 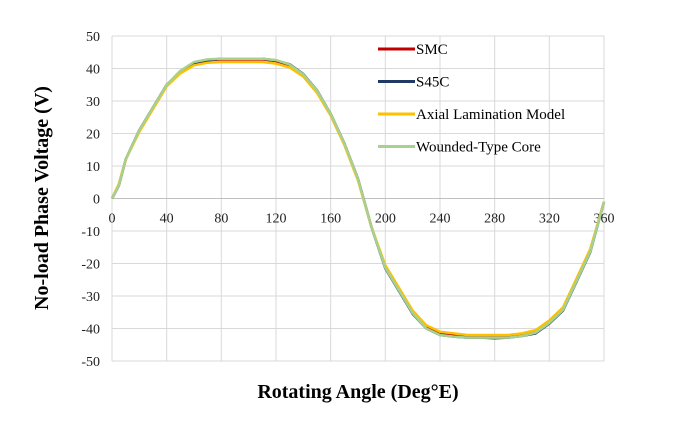 I want to click on y-tick-labels: 50 40 30 20 10 0 -10 -20 -30 -40 -50, so click(x=90, y=200).